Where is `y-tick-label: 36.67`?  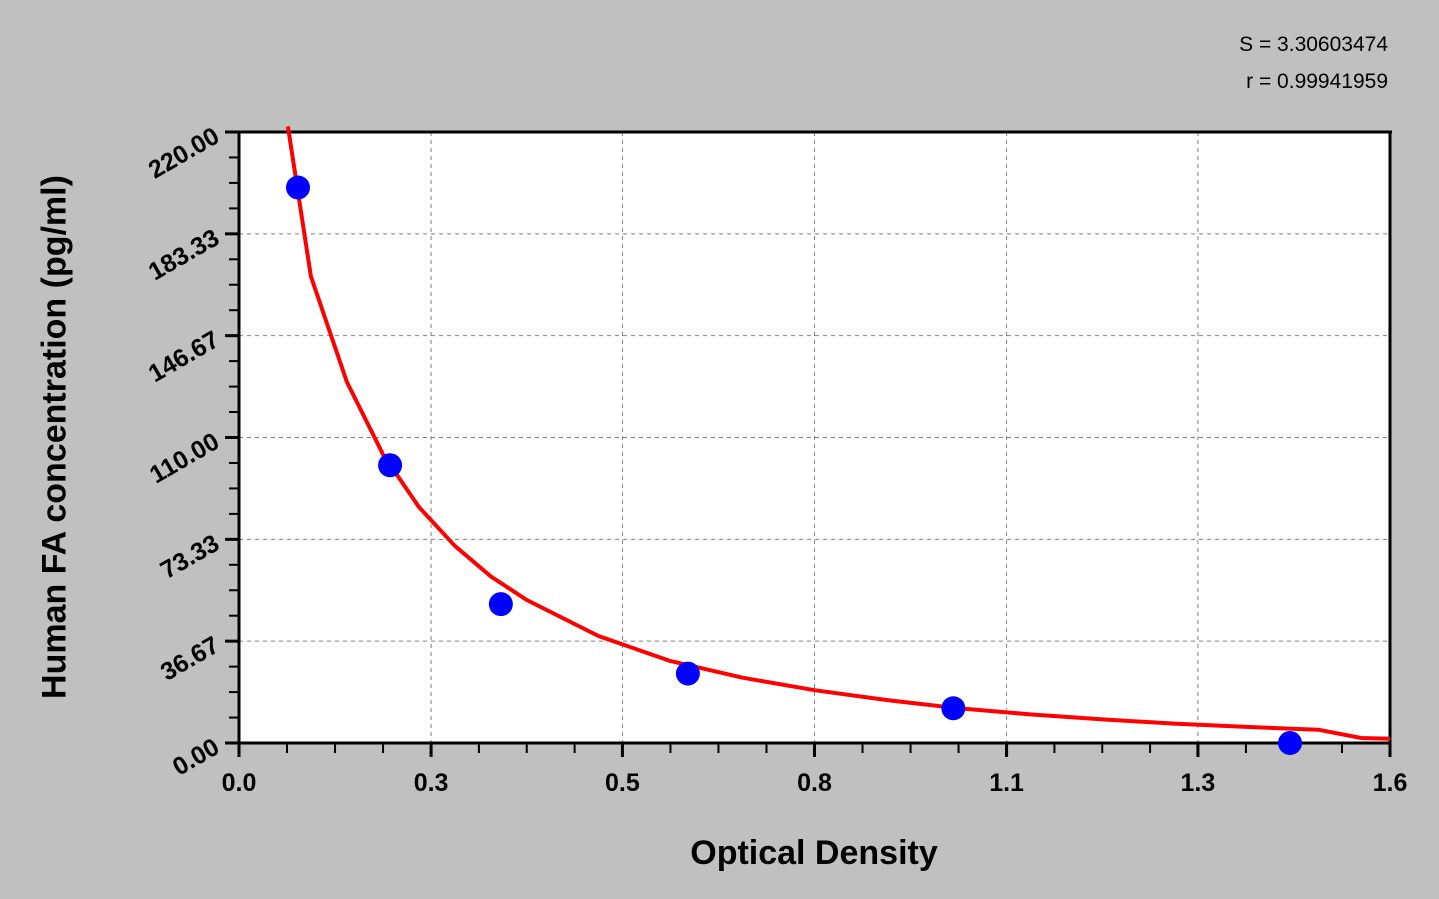 y-tick-label: 36.67 is located at coordinates (190, 659).